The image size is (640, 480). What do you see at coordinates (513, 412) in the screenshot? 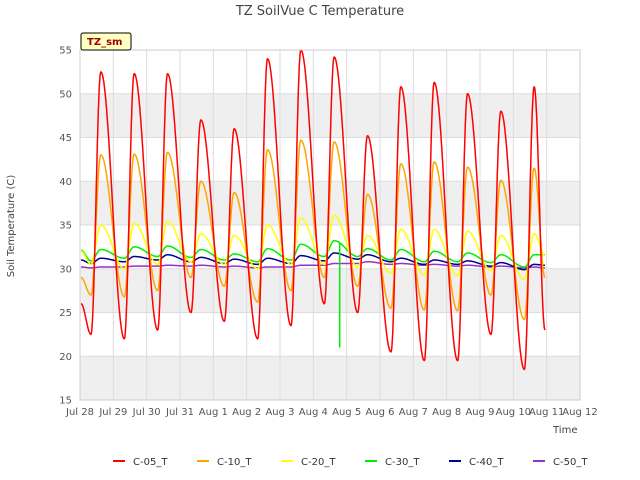
I see `x-tick-label: Aug 10` at bounding box center [513, 412].